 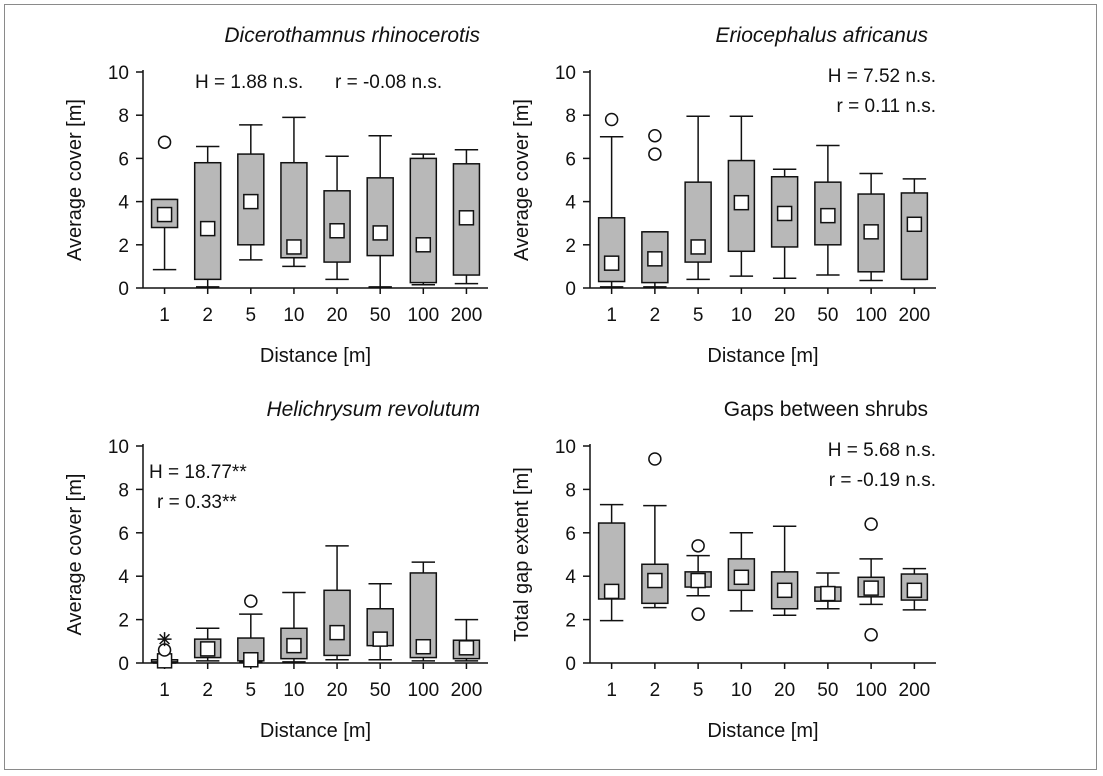 What do you see at coordinates (882, 76) in the screenshot?
I see `stat-h: H = 7.52 n.s.` at bounding box center [882, 76].